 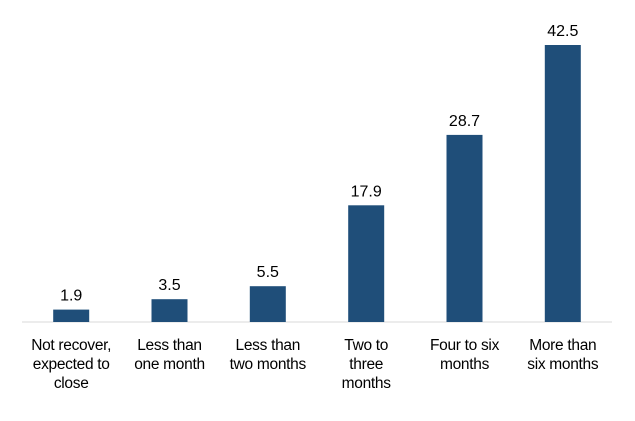 I want to click on category-label-line: More than, so click(x=562, y=345).